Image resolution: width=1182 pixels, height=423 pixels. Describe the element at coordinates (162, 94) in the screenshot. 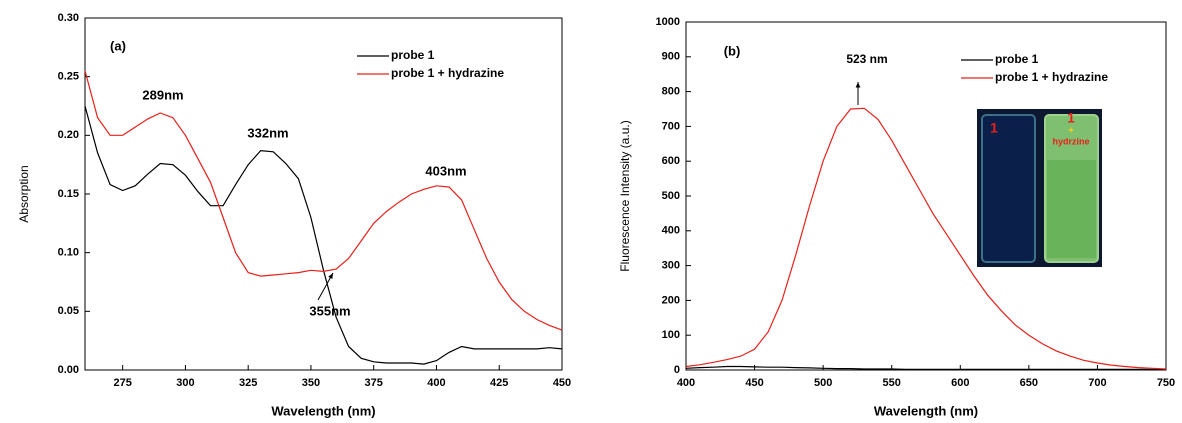

I see `annotation: 289nm` at that location.